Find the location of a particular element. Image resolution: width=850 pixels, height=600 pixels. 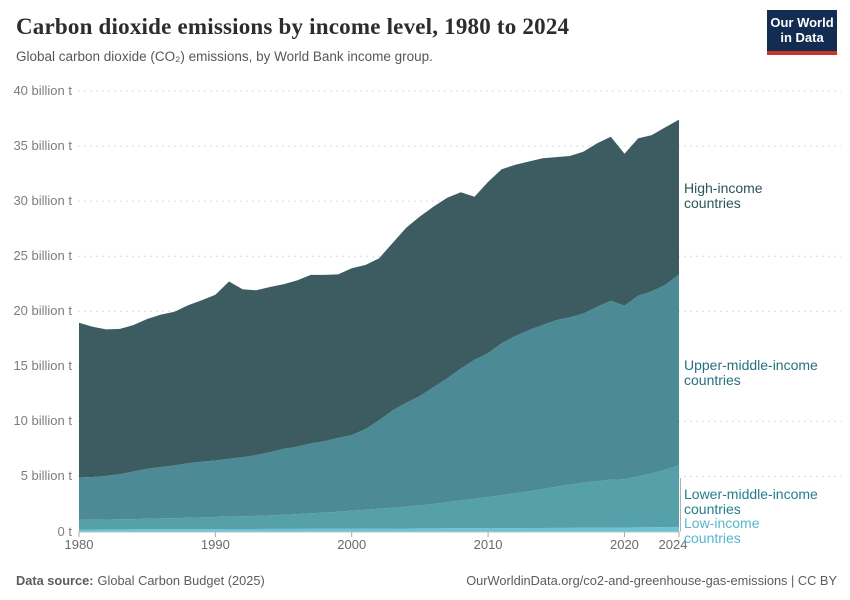

x-axis-label-1980: 1980 is located at coordinates (79, 544).